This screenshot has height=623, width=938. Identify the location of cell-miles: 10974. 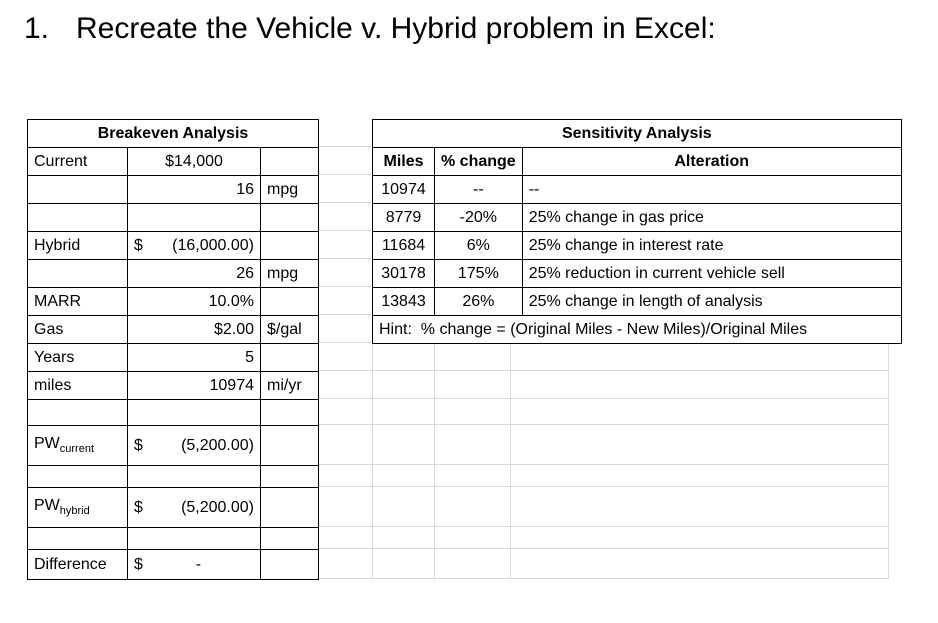
(403, 189).